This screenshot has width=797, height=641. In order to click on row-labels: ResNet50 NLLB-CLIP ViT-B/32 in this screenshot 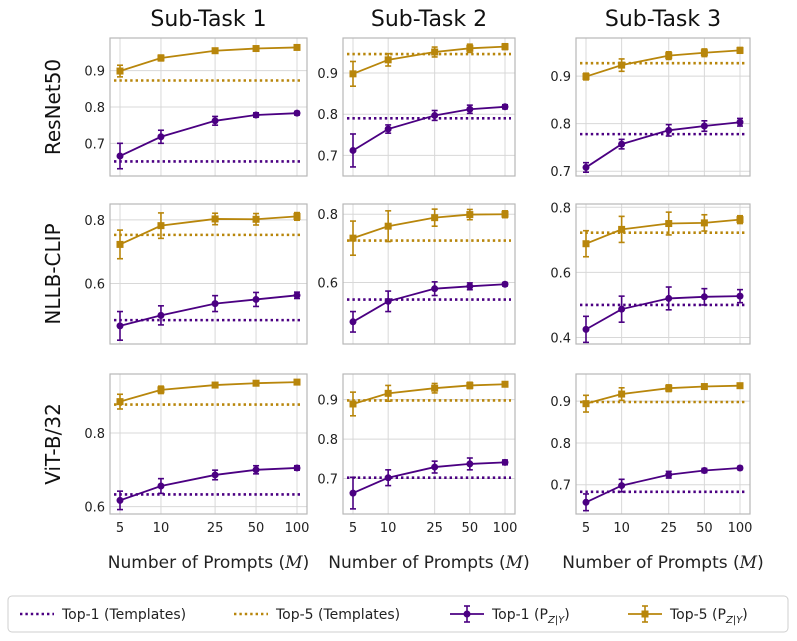, I will do `click(53, 272)`.